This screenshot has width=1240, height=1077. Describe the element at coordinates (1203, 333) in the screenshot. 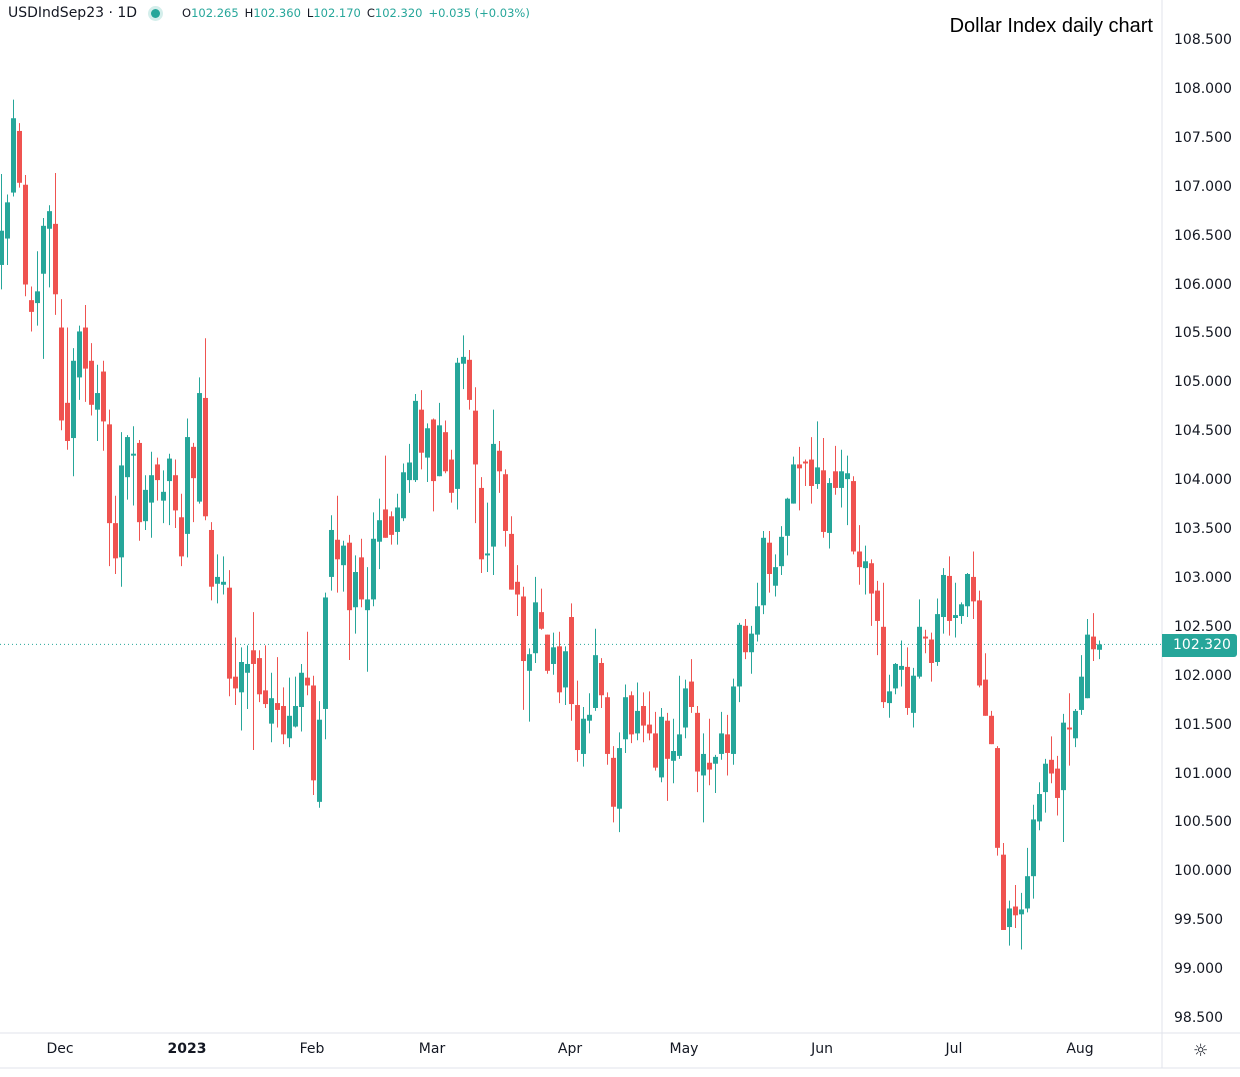

I see `price-tick-label: 105.500` at that location.